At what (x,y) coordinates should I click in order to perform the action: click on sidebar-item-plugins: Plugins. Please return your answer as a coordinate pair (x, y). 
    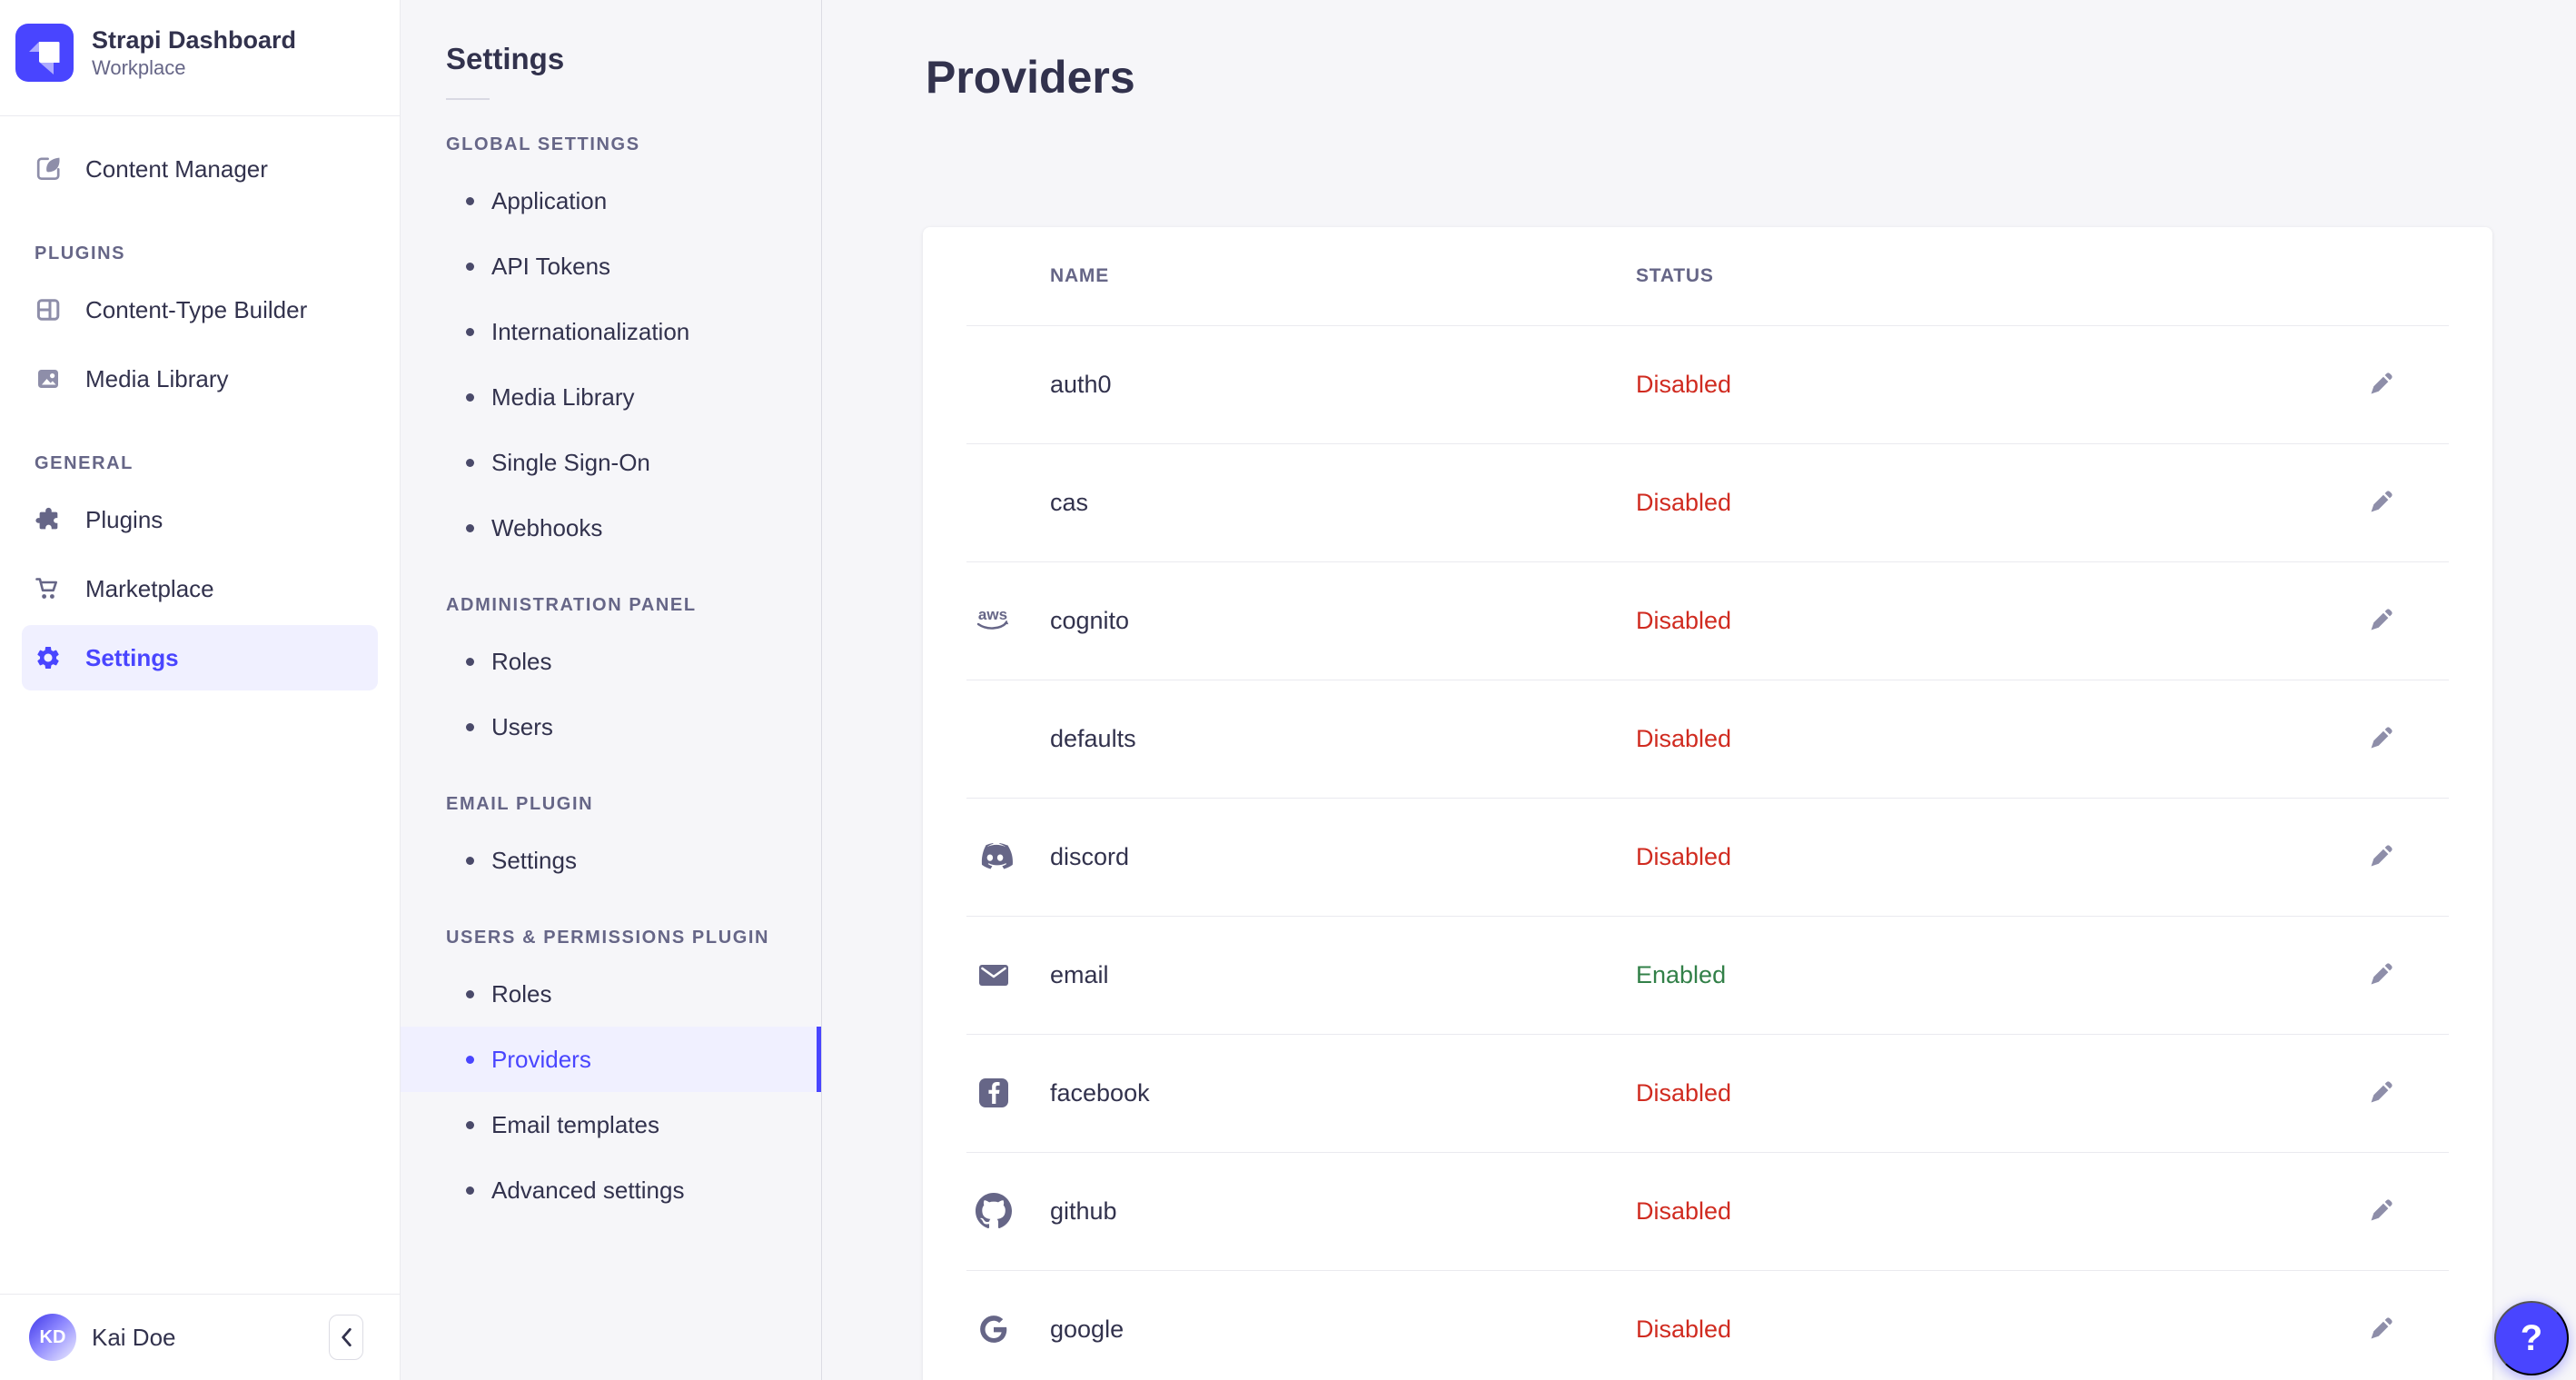
    Looking at the image, I should click on (200, 519).